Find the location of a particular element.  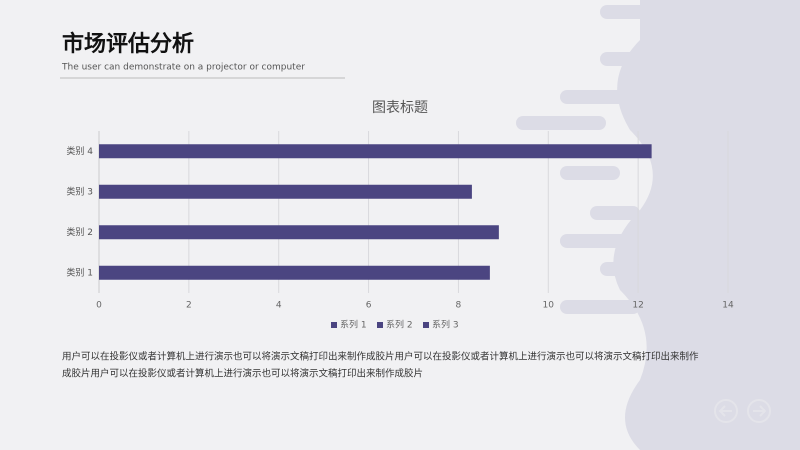

slide-title: 市场评估分析 is located at coordinates (128, 44).